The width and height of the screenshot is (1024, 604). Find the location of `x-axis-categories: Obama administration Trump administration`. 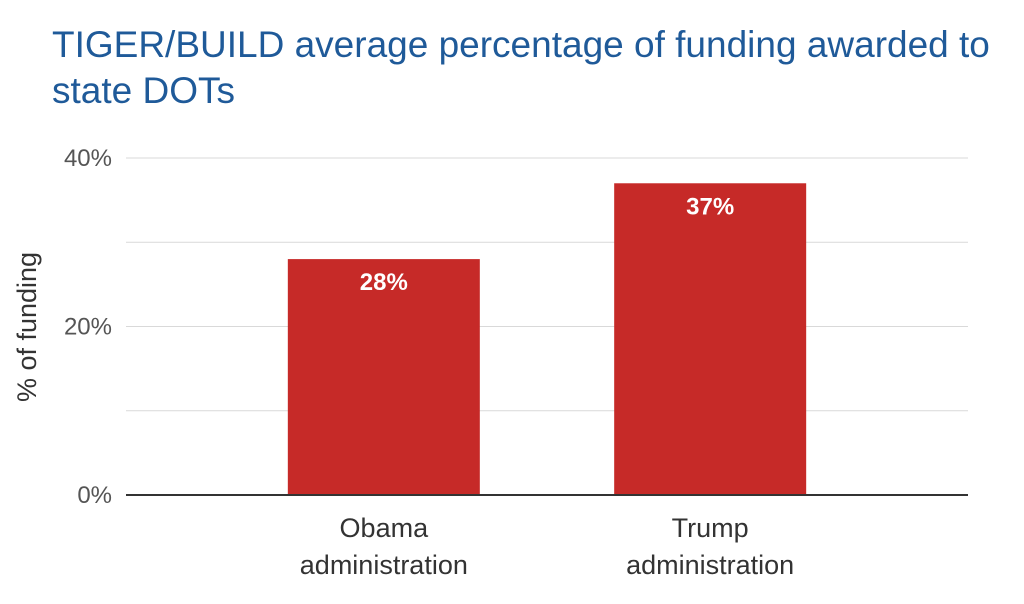

x-axis-categories: Obama administration Trump administration is located at coordinates (547, 546).